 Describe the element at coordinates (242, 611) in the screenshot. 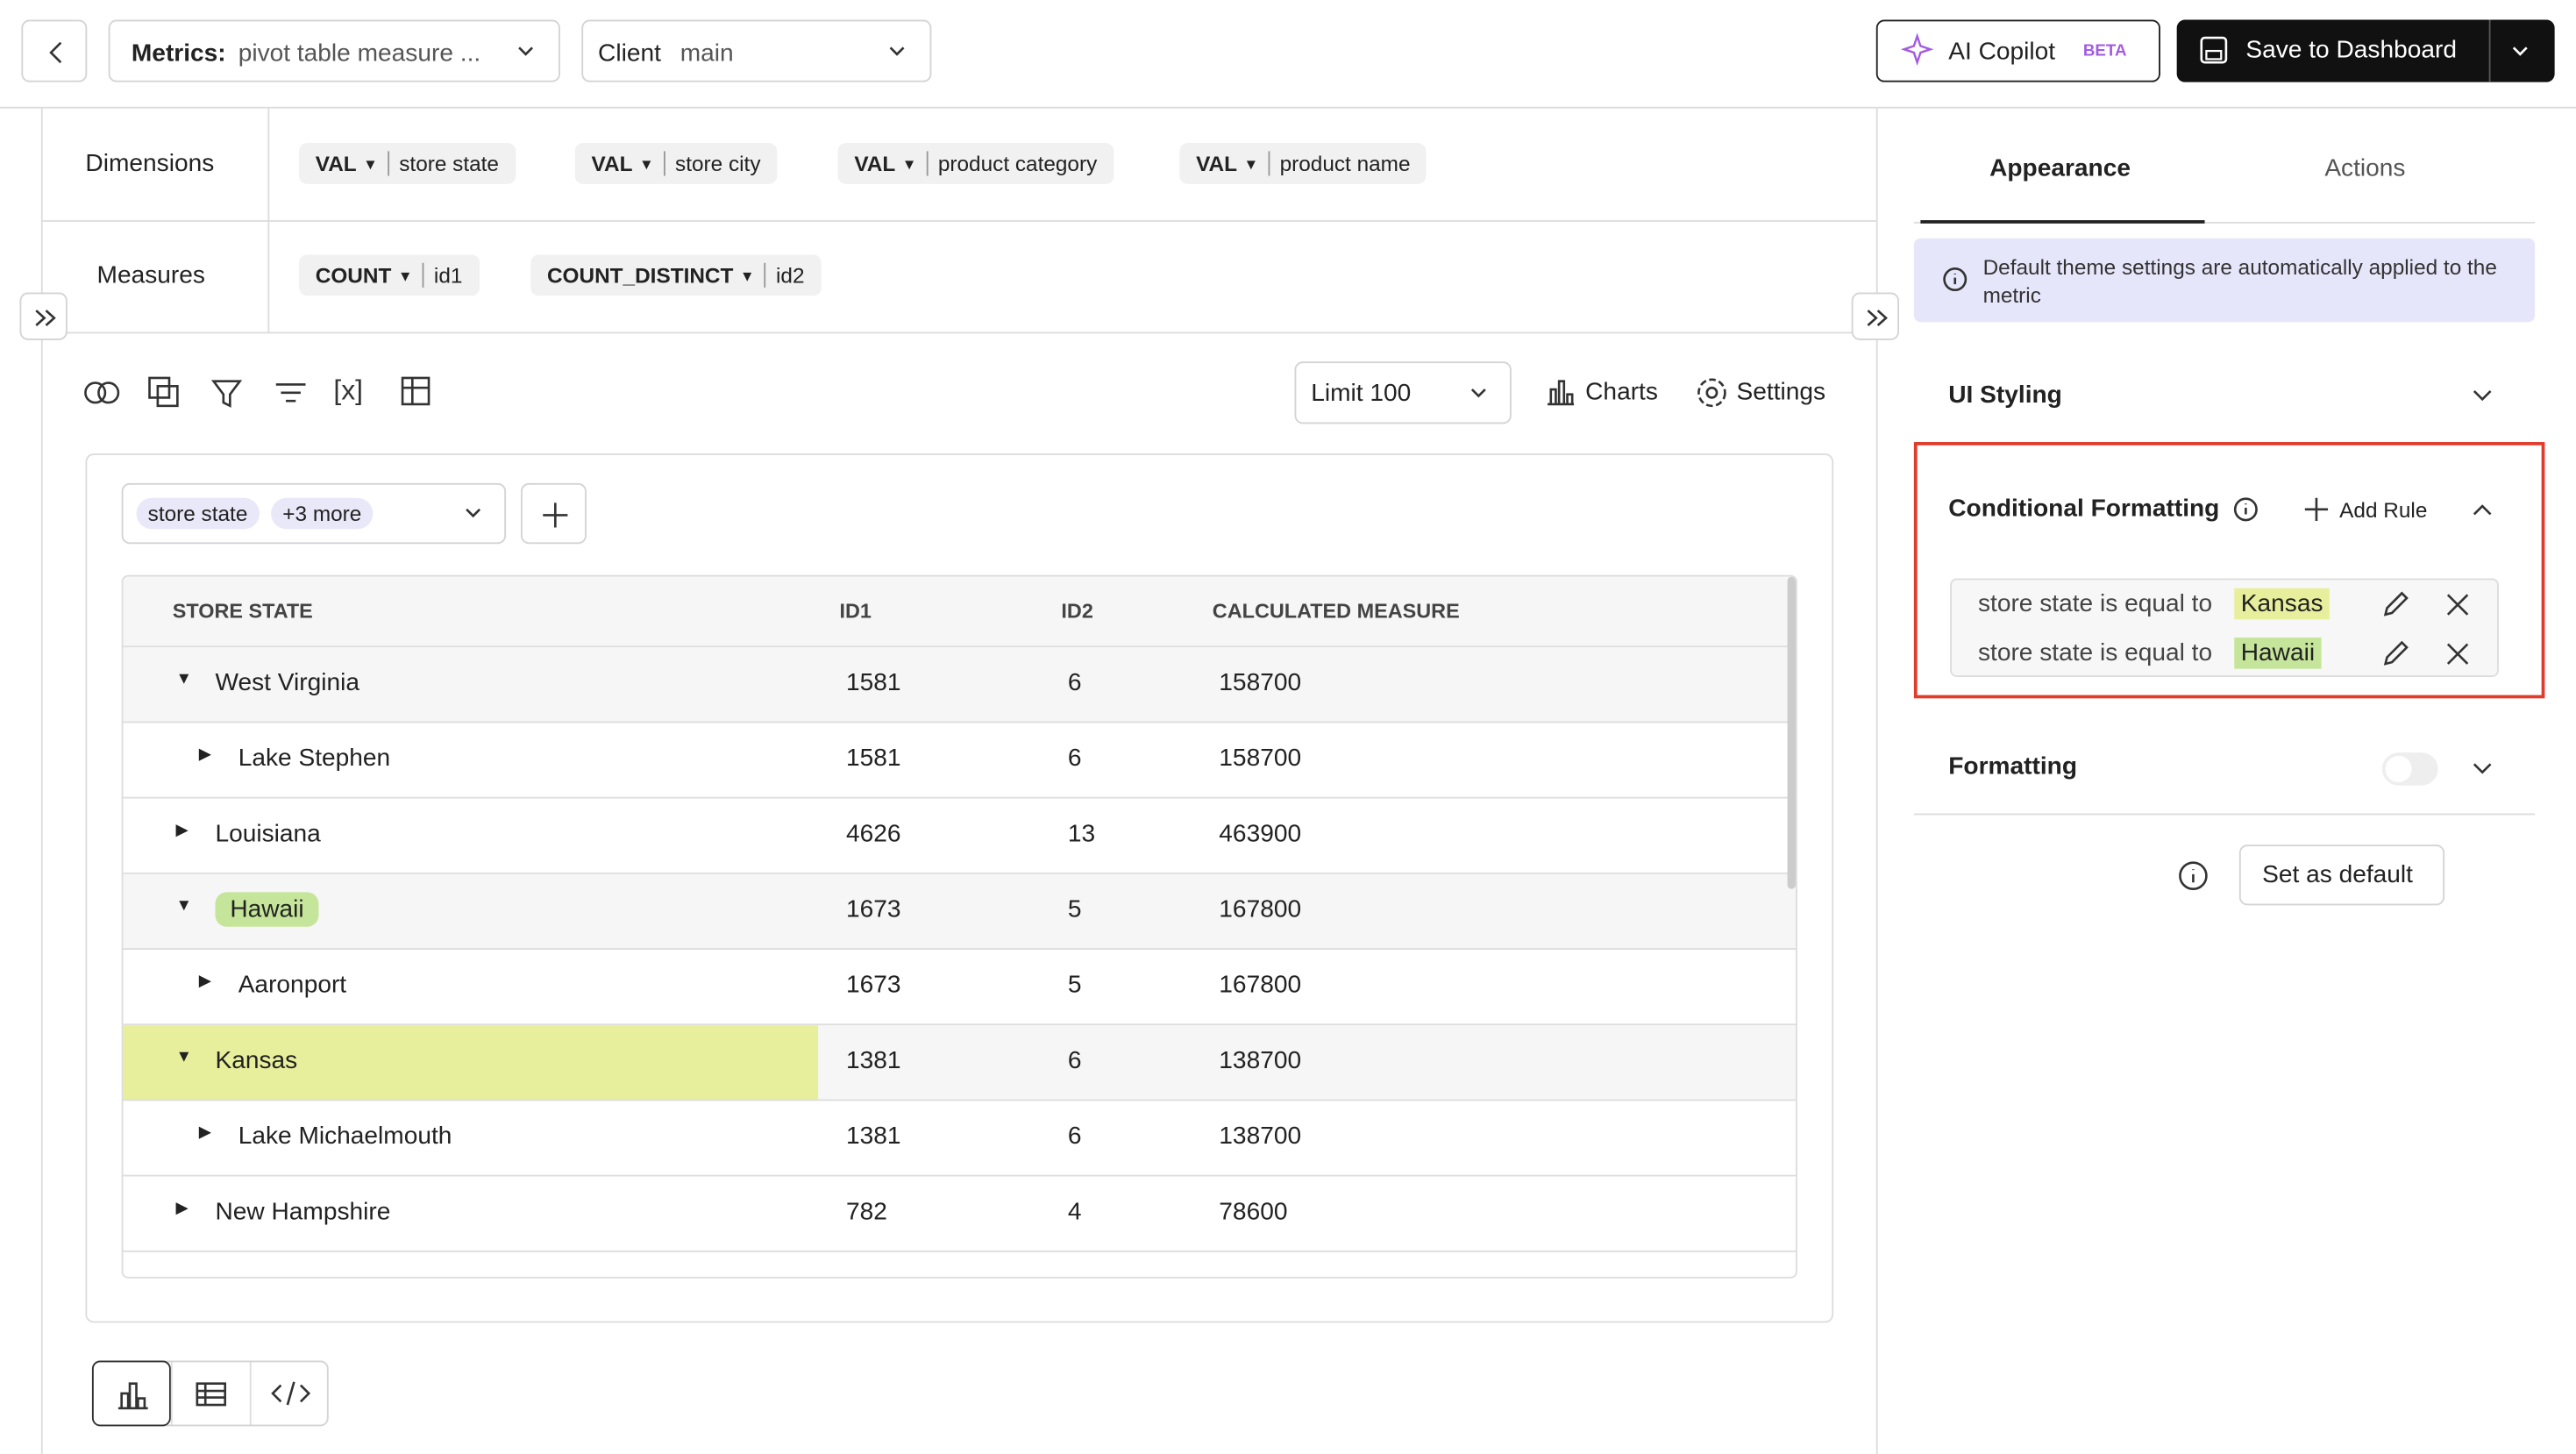

I see `column-header: STORE STATE` at that location.